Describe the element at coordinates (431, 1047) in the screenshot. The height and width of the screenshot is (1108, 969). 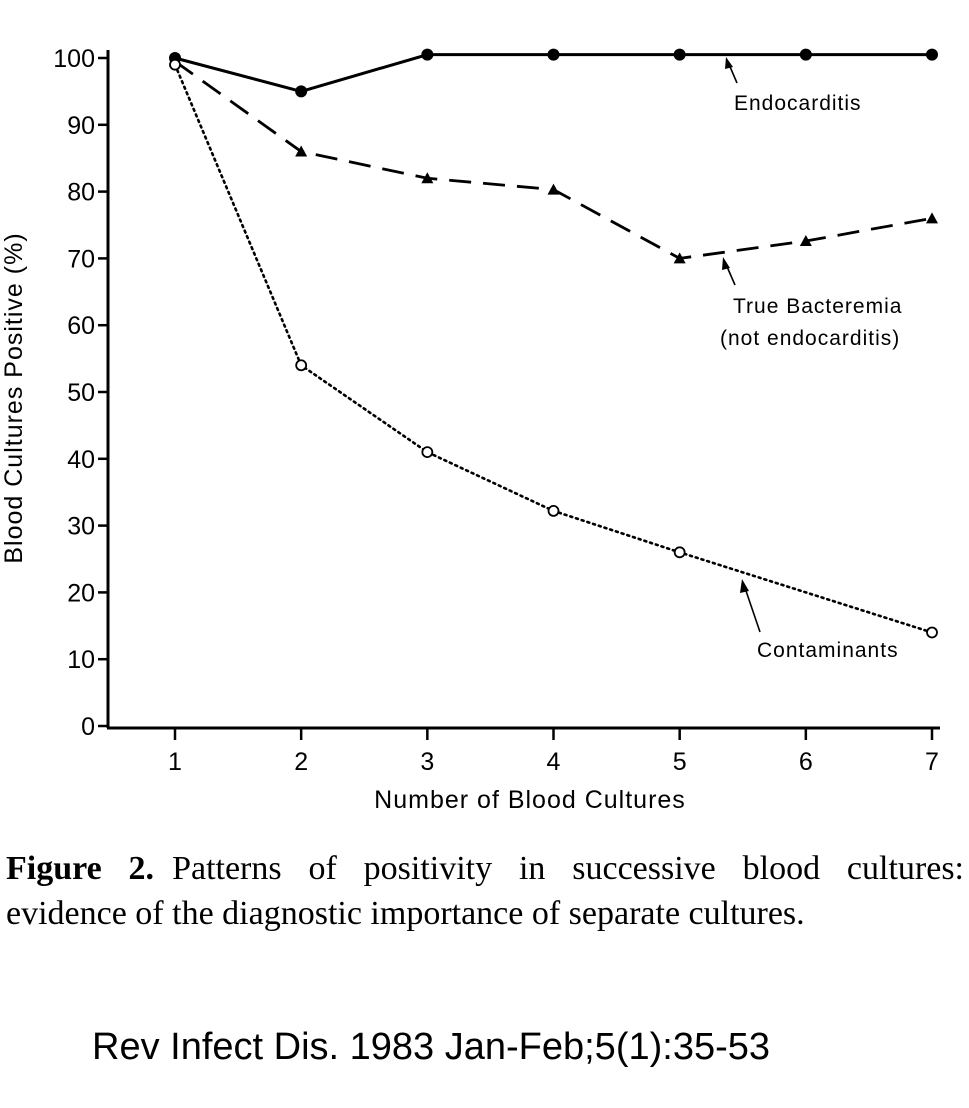
I see `citation: Rev Infect Dis. 1983 Jan-Feb;5(1):35-53` at that location.